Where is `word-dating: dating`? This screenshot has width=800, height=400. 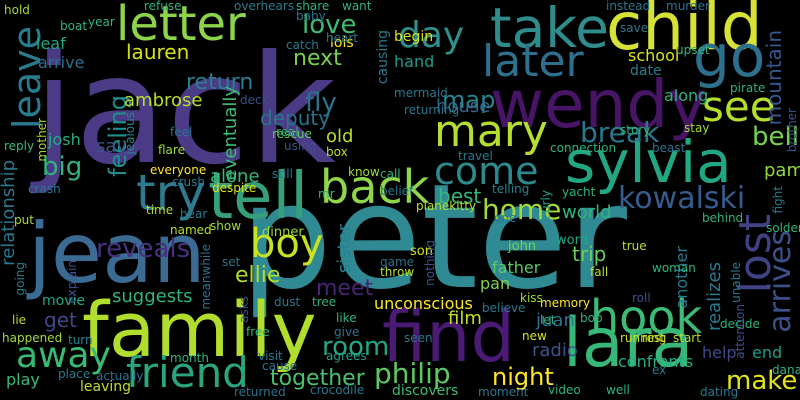
word-dating: dating is located at coordinates (719, 392).